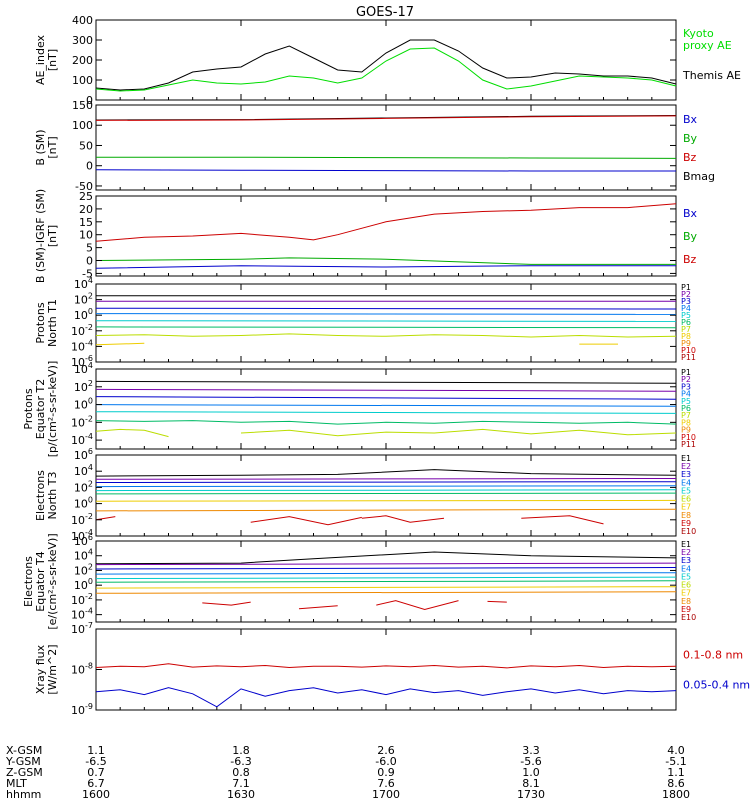 The width and height of the screenshot is (750, 800). Describe the element at coordinates (83, 540) in the screenshot. I see `y-tick-label: 10⁶` at that location.